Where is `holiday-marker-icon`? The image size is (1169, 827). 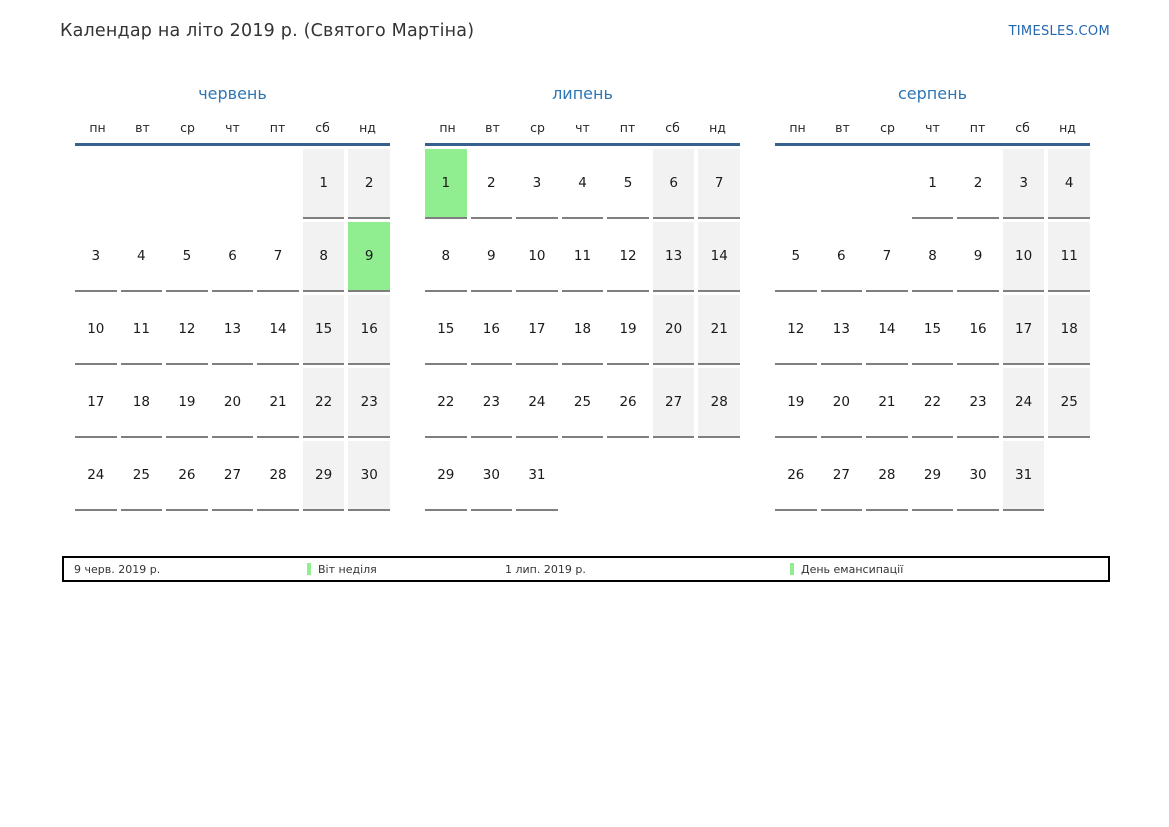
holiday-marker-icon is located at coordinates (792, 569).